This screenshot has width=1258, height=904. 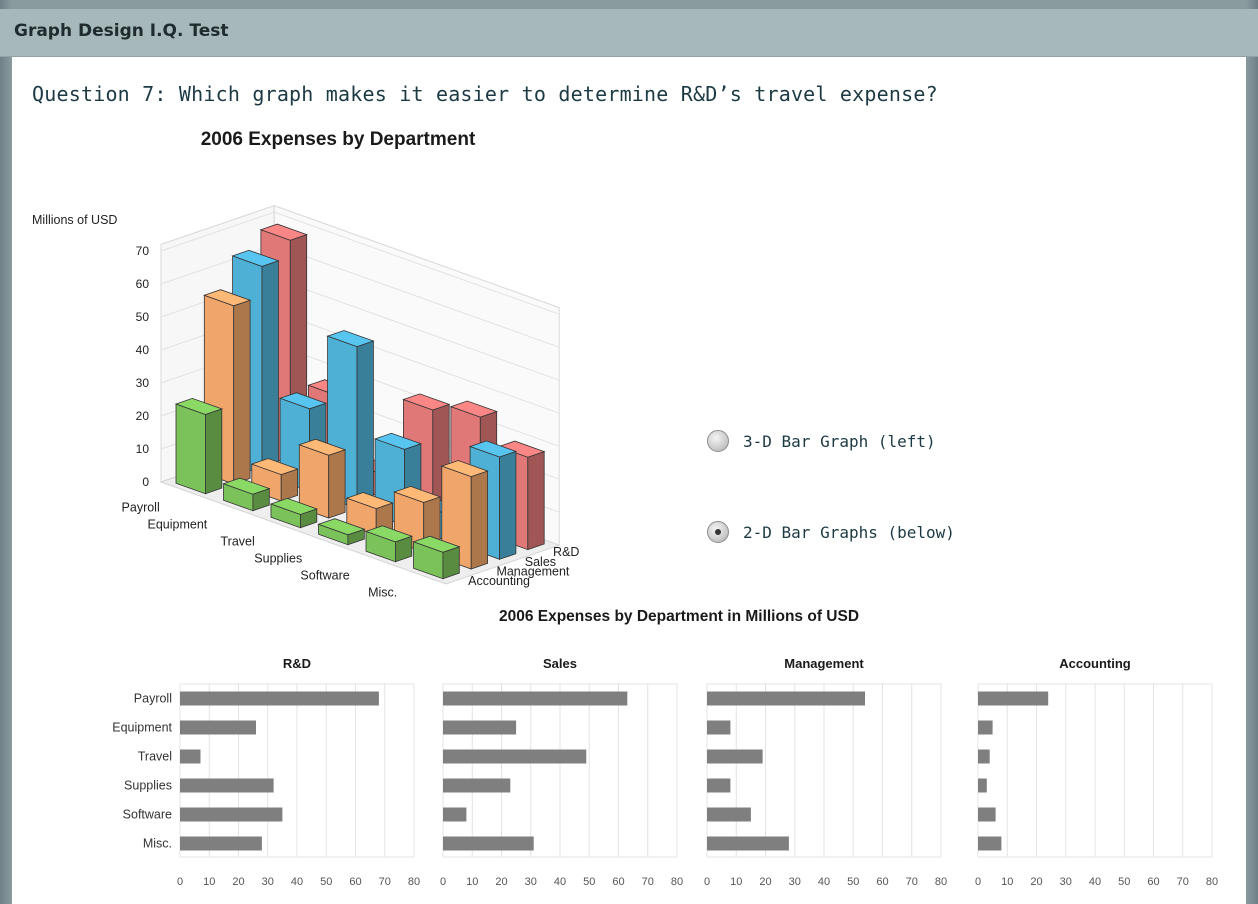 I want to click on radio-3d-bar-graph, so click(x=718, y=441).